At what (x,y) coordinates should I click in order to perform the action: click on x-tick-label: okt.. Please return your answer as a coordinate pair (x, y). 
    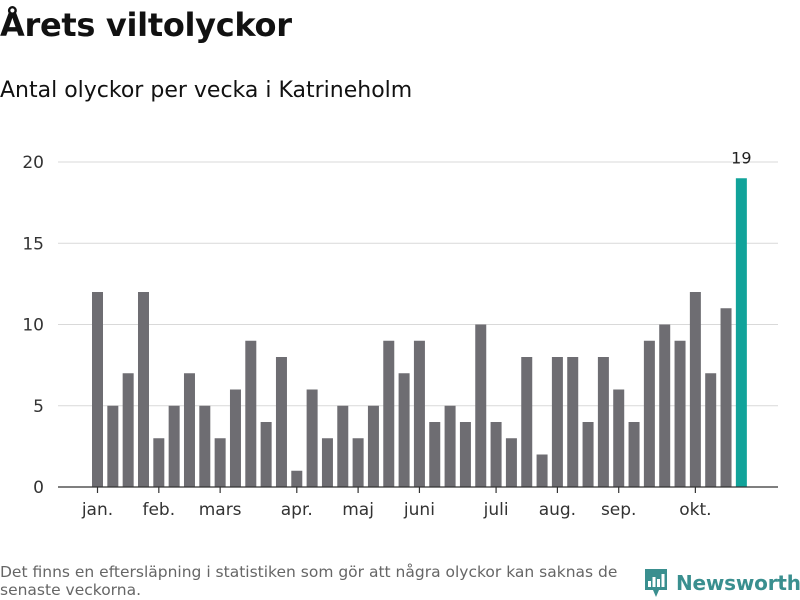
    Looking at the image, I should click on (695, 510).